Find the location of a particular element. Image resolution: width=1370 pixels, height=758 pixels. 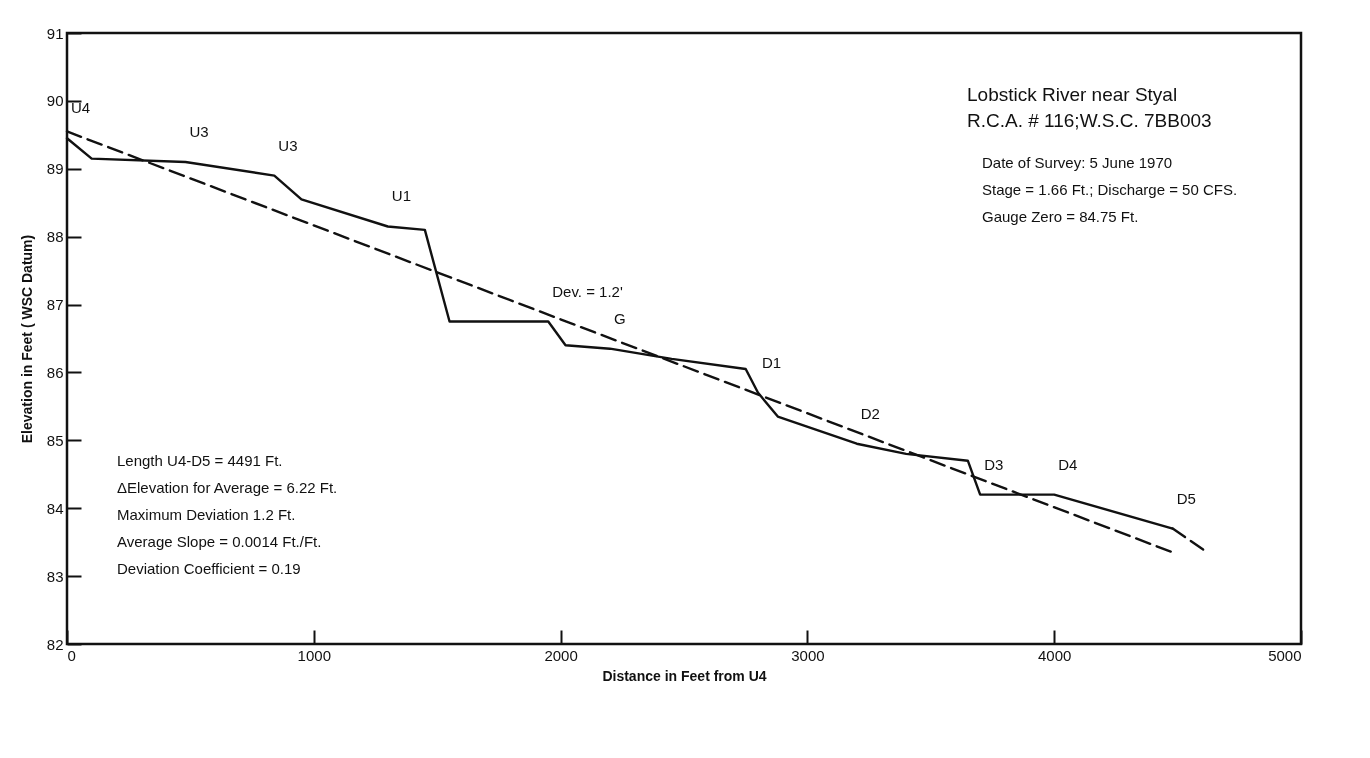

annotation: G is located at coordinates (619, 318).